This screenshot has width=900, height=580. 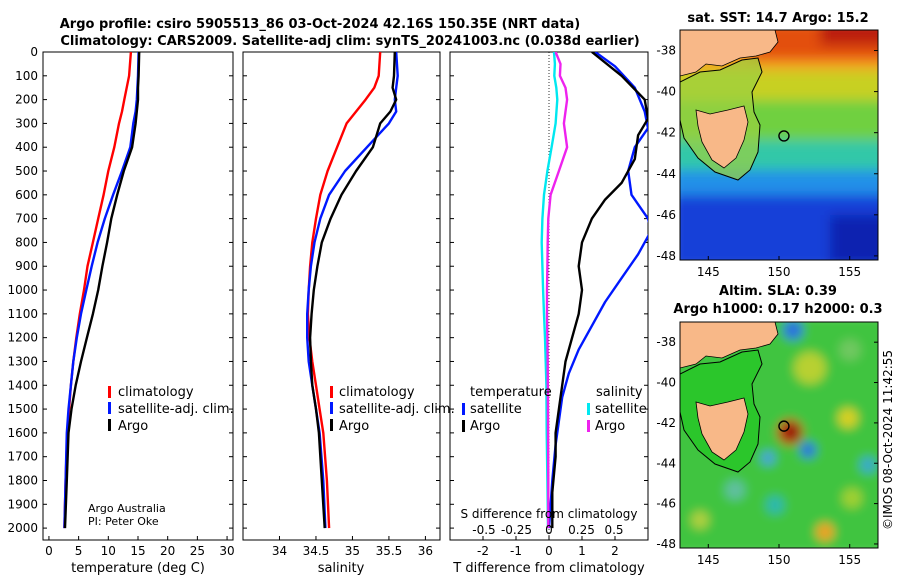 I want to click on y-tick-label: 900, so click(x=26, y=266).